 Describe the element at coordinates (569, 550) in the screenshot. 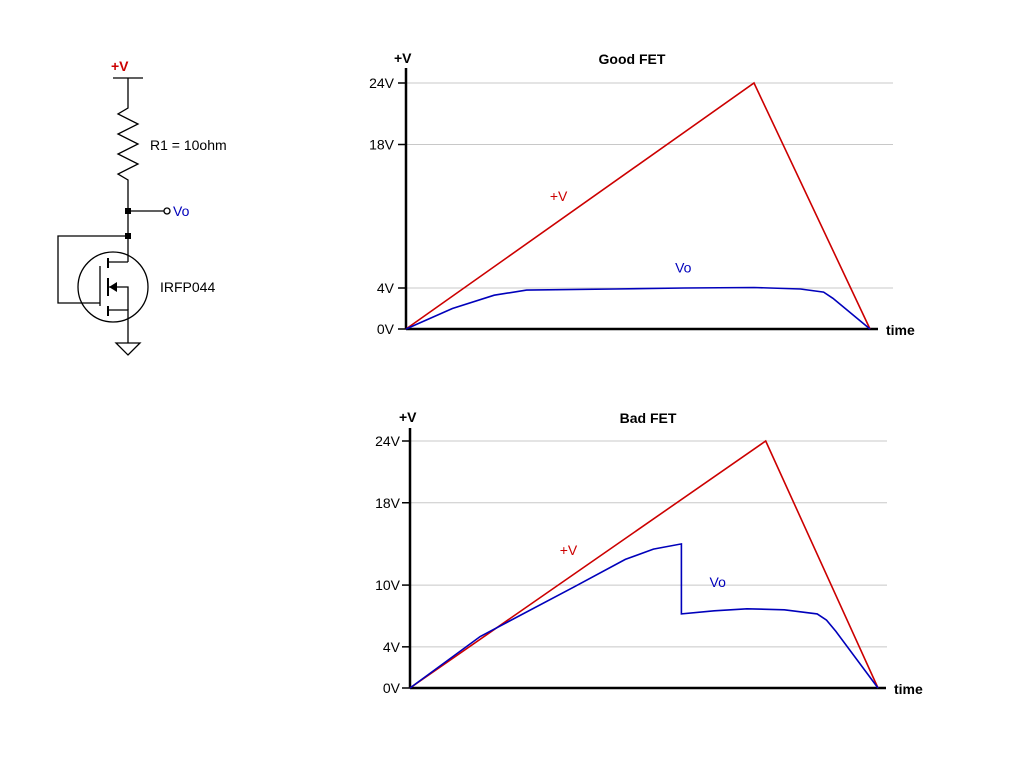

I see `chart2-annotation: +V` at that location.